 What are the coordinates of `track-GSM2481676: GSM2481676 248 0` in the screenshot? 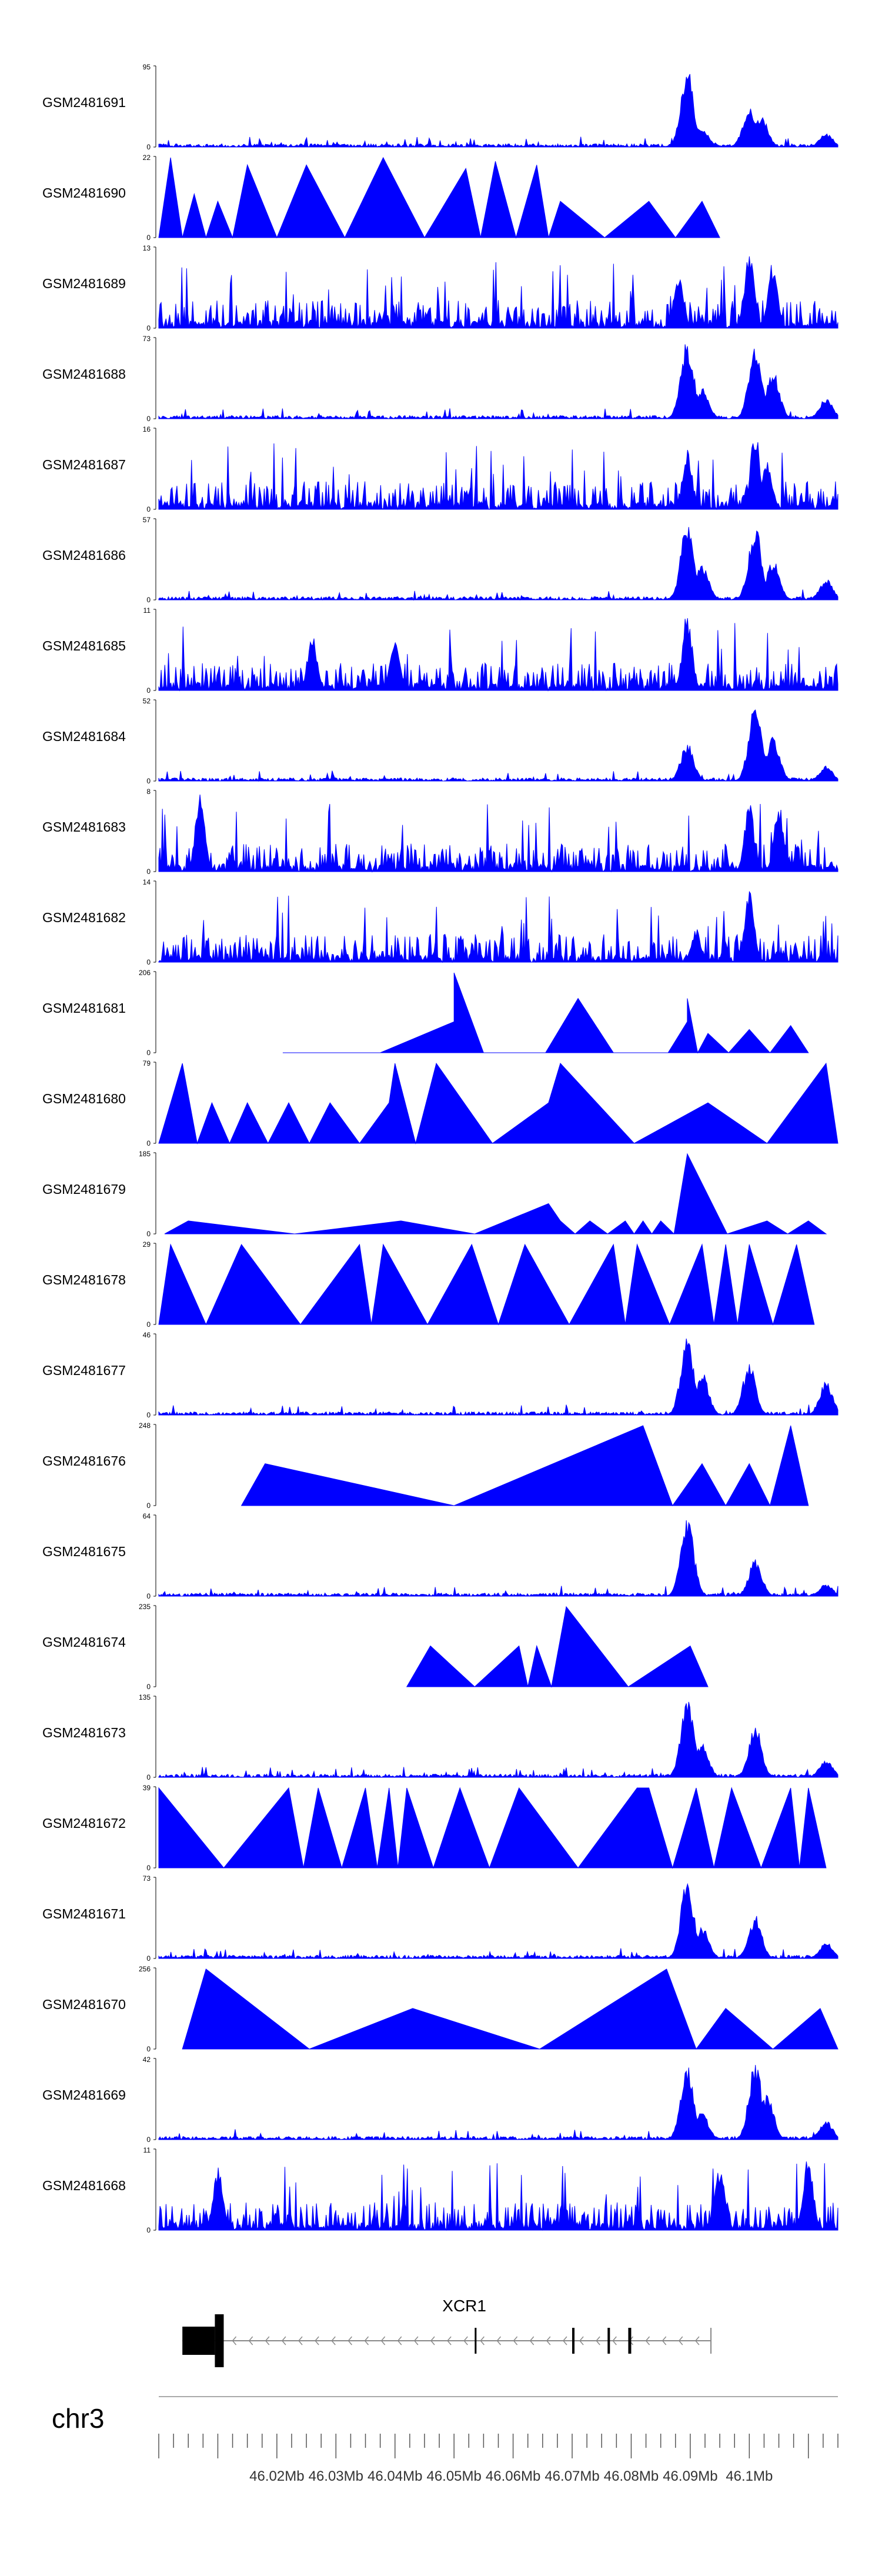 It's located at (425, 1466).